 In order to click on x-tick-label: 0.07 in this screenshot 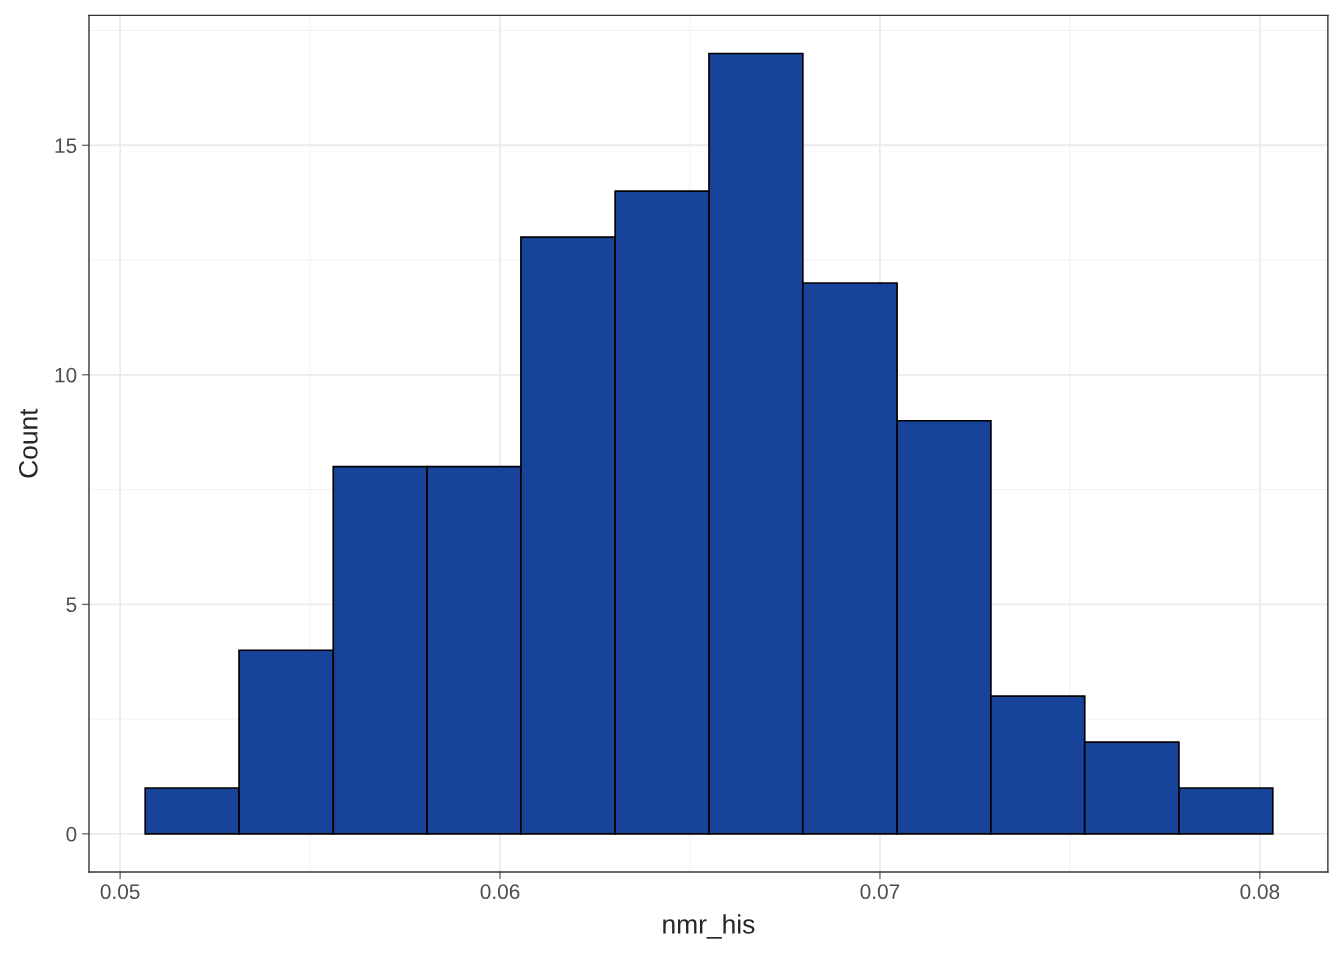, I will do `click(880, 892)`.